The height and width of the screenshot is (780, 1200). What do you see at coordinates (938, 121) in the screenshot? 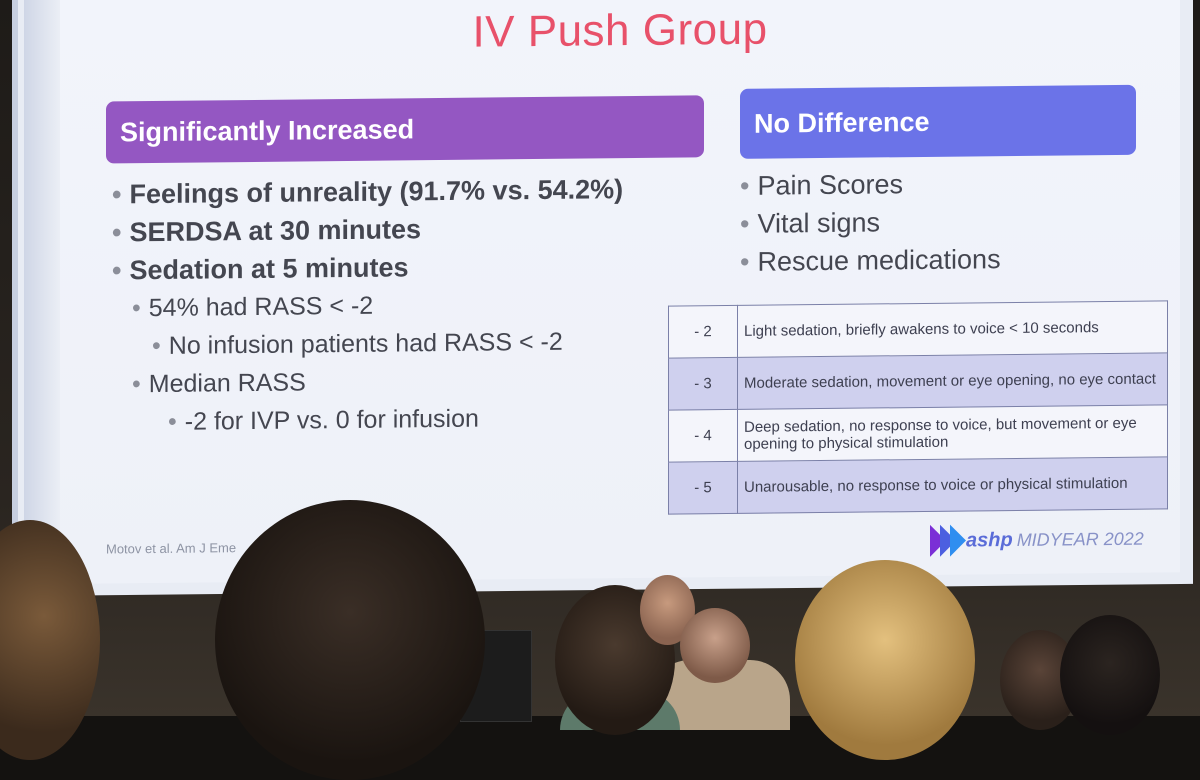
I see `no-difference-header: No Difference` at bounding box center [938, 121].